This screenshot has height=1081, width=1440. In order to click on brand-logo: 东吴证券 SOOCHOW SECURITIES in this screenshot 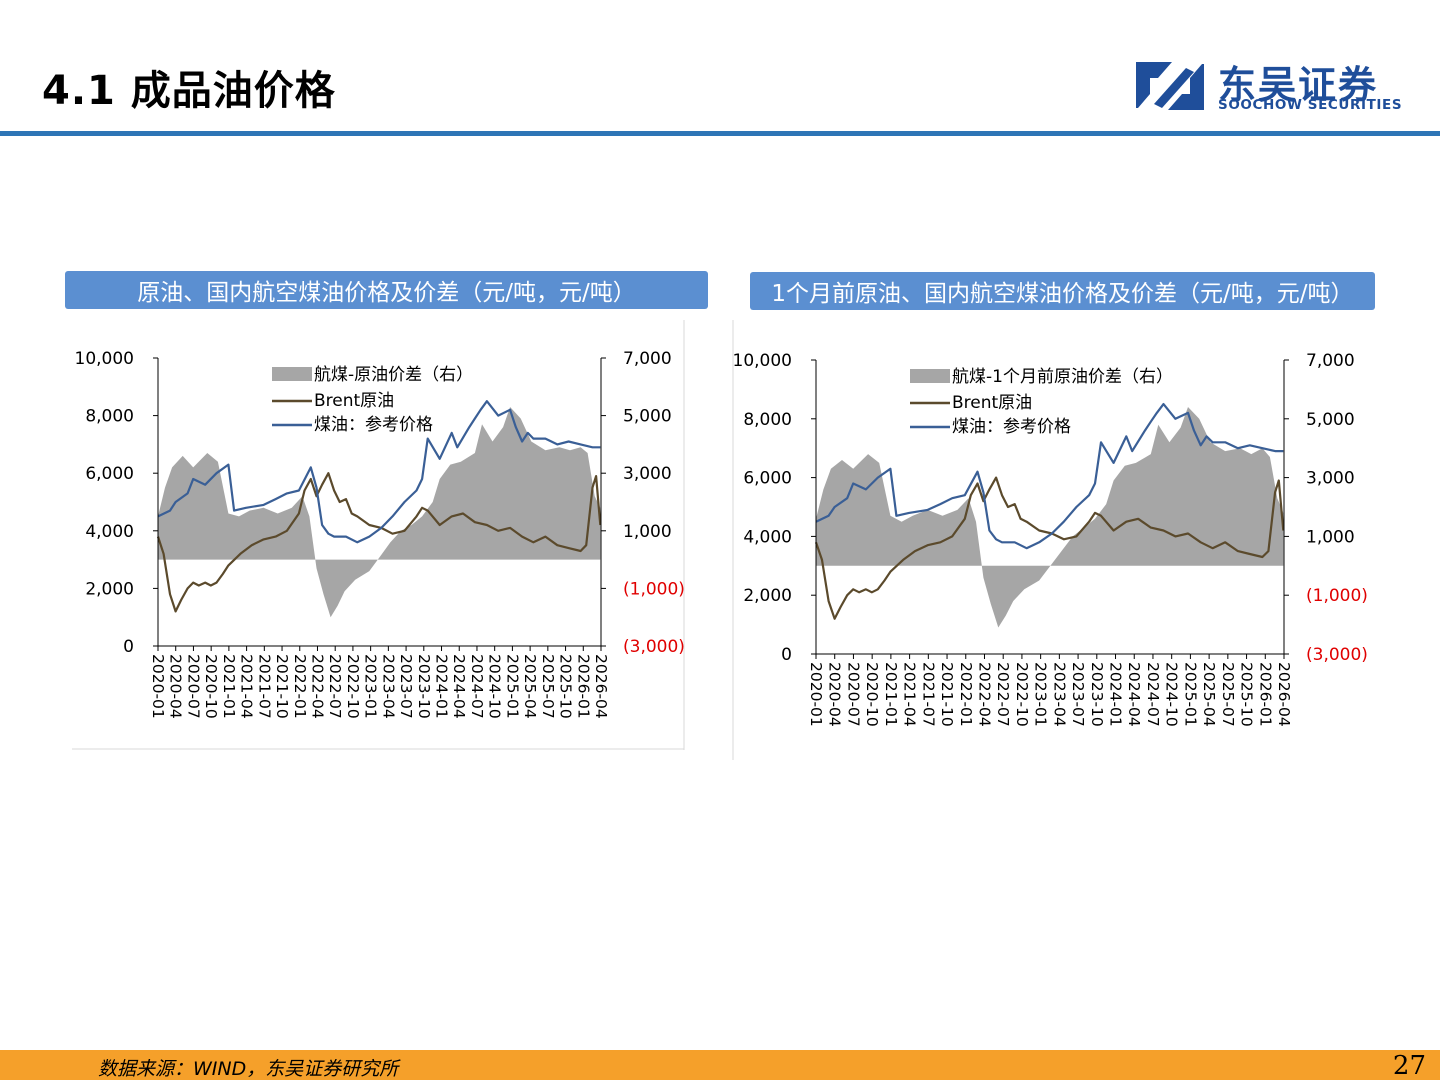, I will do `click(1267, 86)`.